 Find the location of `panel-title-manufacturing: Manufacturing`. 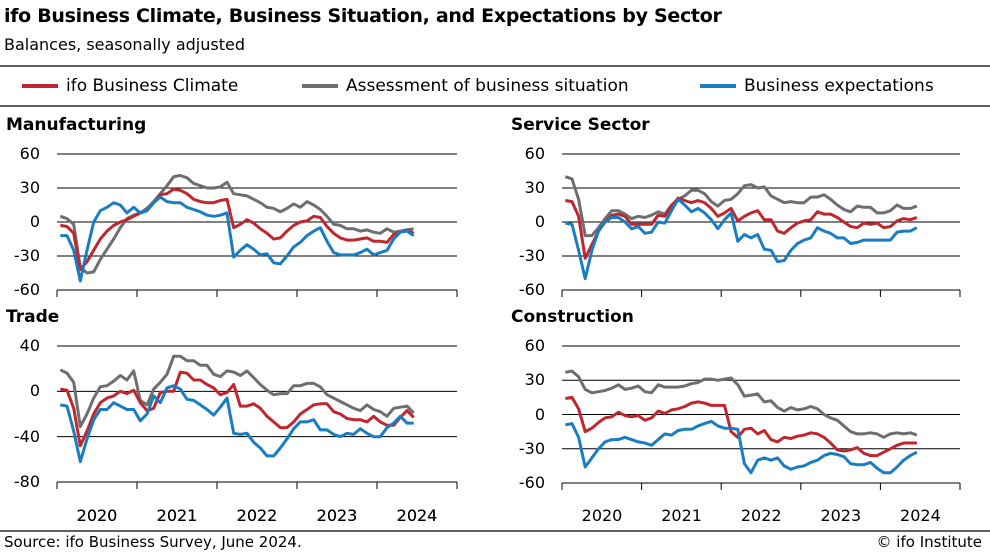

panel-title-manufacturing: Manufacturing is located at coordinates (76, 125).